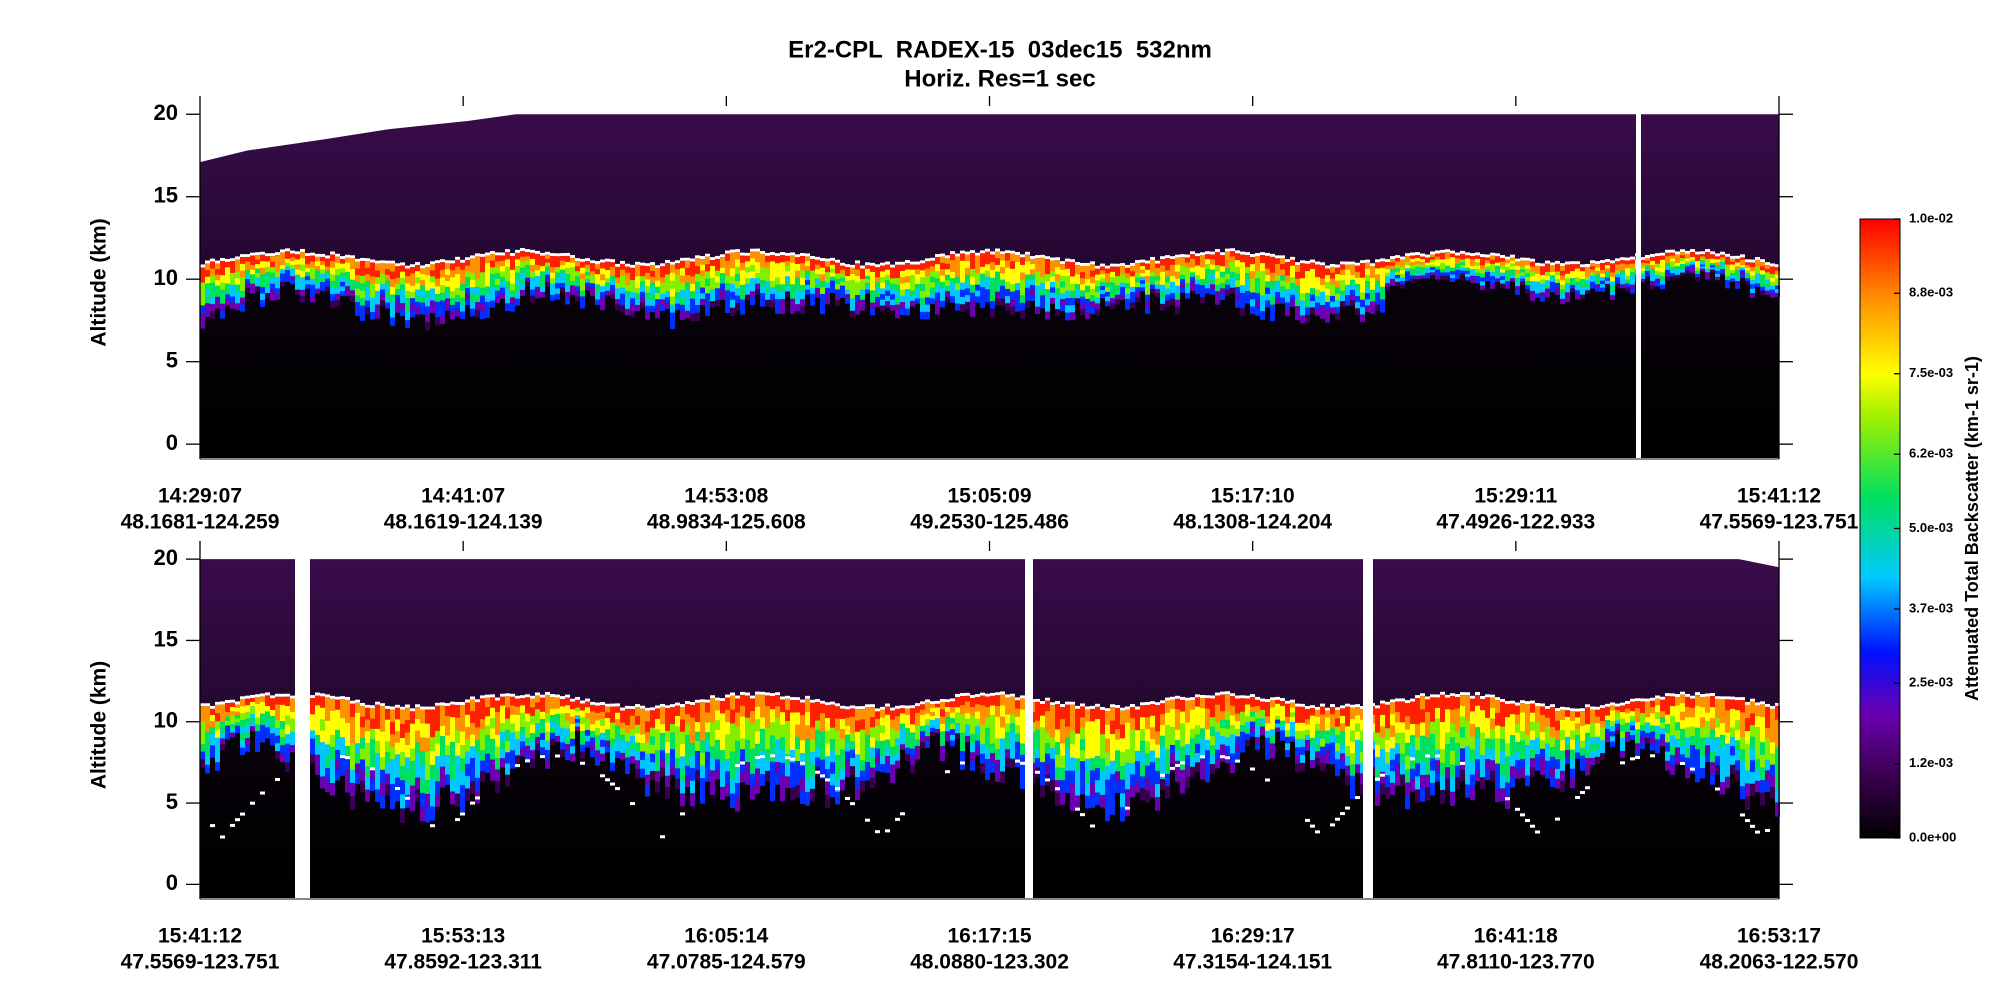  I want to click on x-tick-label: 14:41:07, so click(463, 496).